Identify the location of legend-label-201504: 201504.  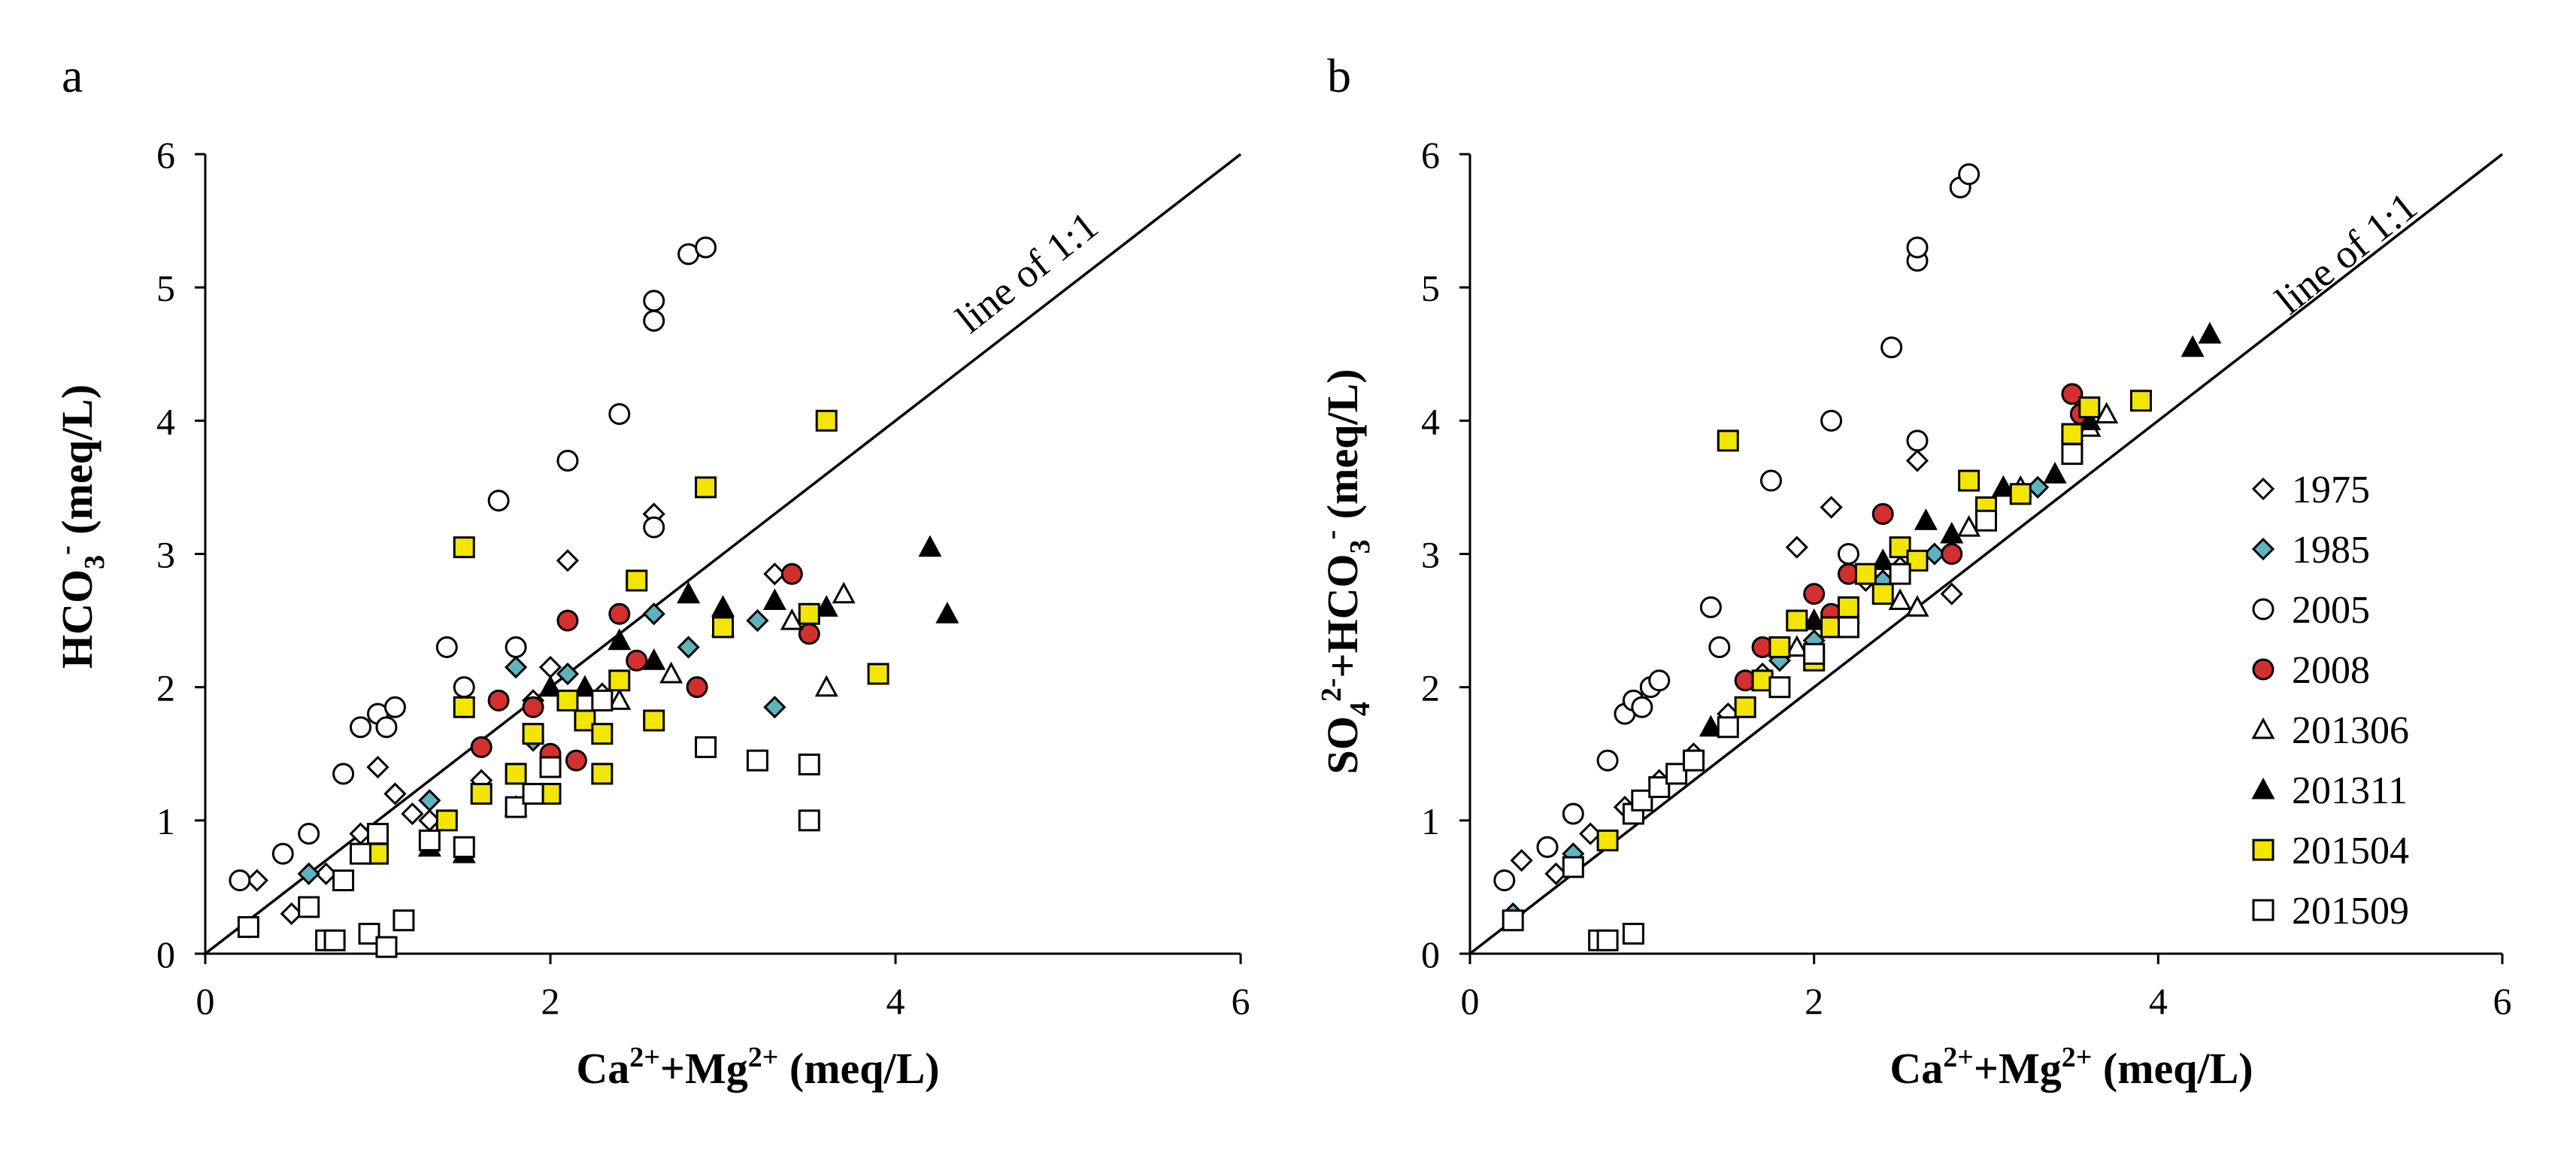
(2350, 851).